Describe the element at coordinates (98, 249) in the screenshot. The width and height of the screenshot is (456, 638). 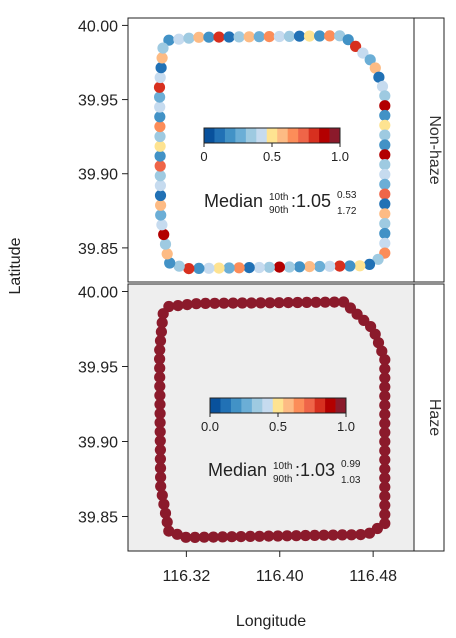
I see `y-tick-label: 39.85` at that location.